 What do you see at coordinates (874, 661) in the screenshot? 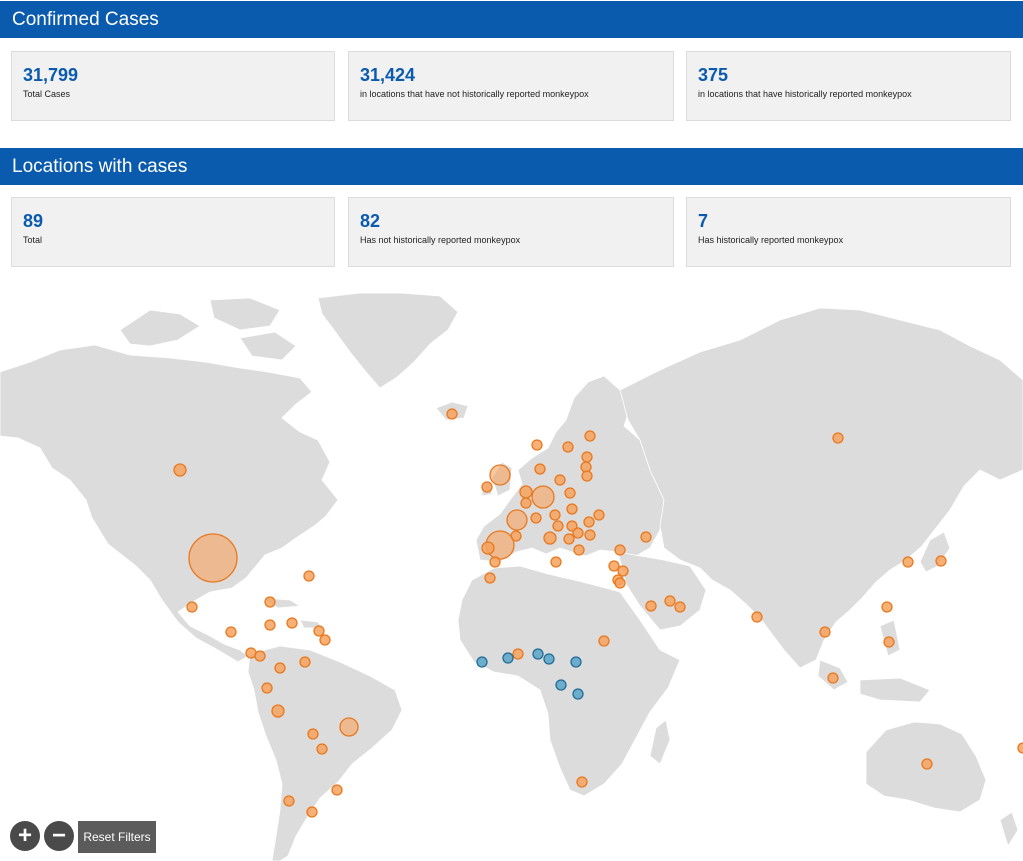
I see `southeast-asia-islands` at bounding box center [874, 661].